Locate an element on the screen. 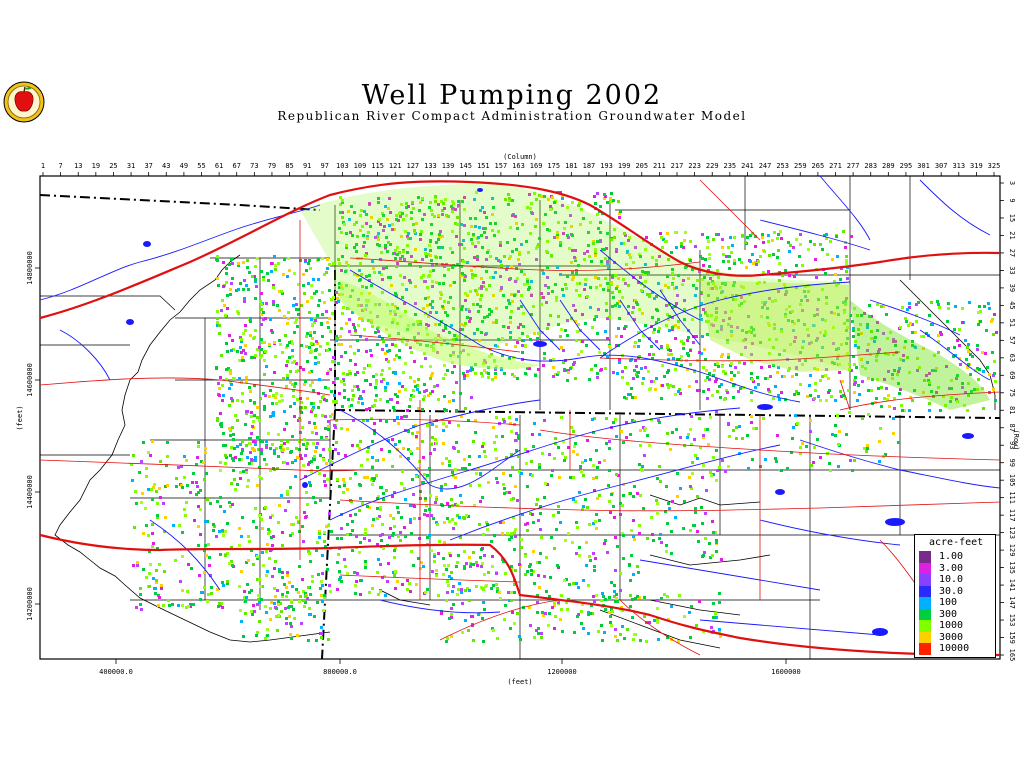  left-tick-label: 14800000 is located at coordinates (30, 268).